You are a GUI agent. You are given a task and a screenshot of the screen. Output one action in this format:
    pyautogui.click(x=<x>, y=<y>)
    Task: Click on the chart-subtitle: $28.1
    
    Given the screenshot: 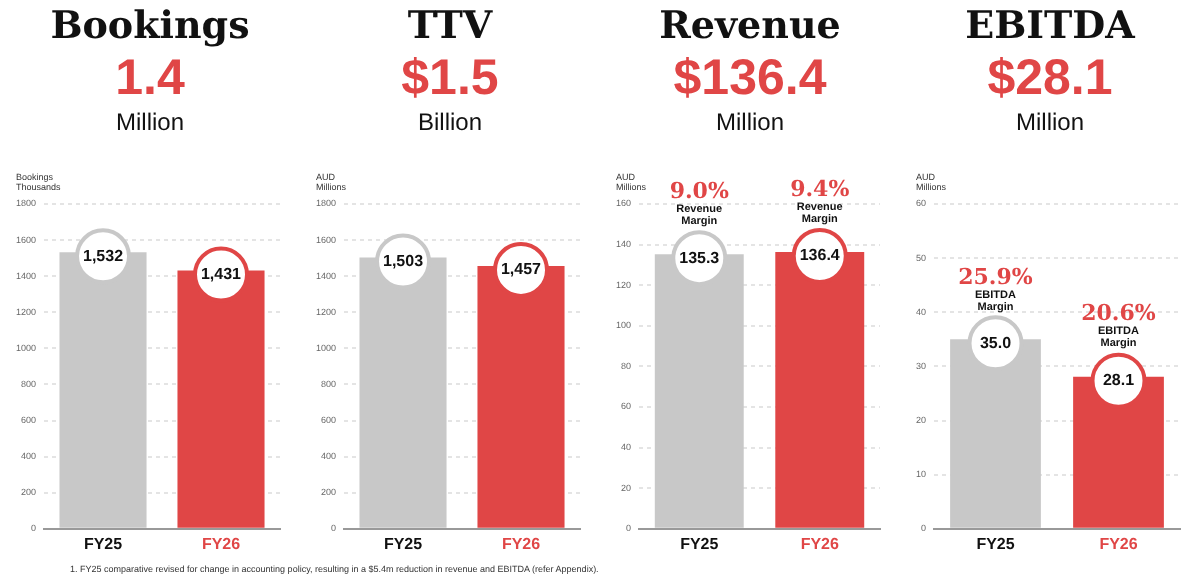 What is the action you would take?
    pyautogui.click(x=1050, y=79)
    